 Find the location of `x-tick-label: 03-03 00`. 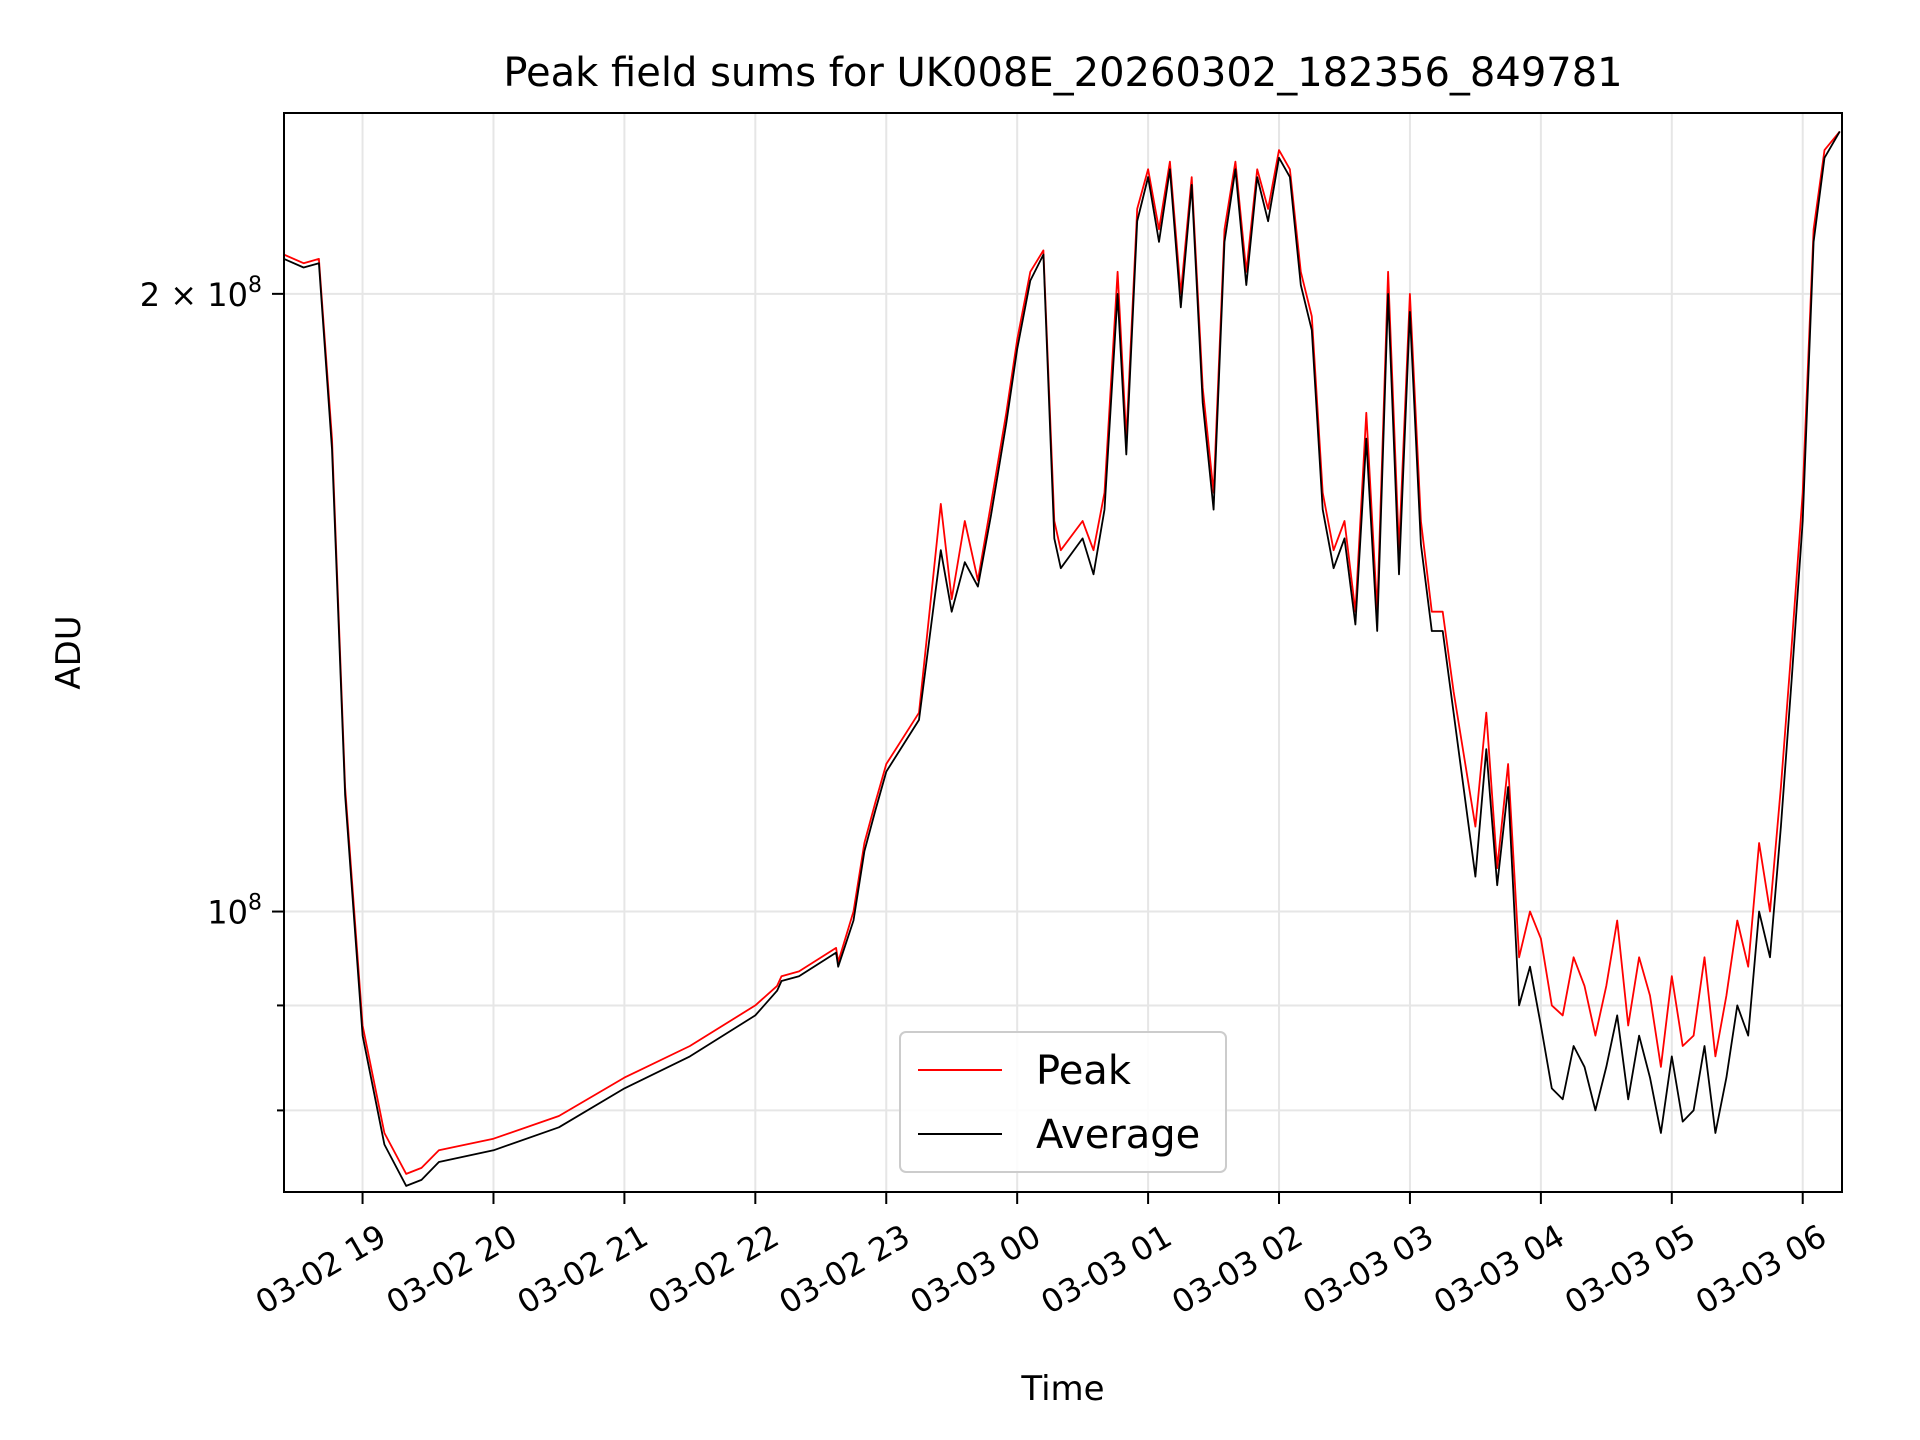

x-tick-label: 03-03 00 is located at coordinates (976, 1269).